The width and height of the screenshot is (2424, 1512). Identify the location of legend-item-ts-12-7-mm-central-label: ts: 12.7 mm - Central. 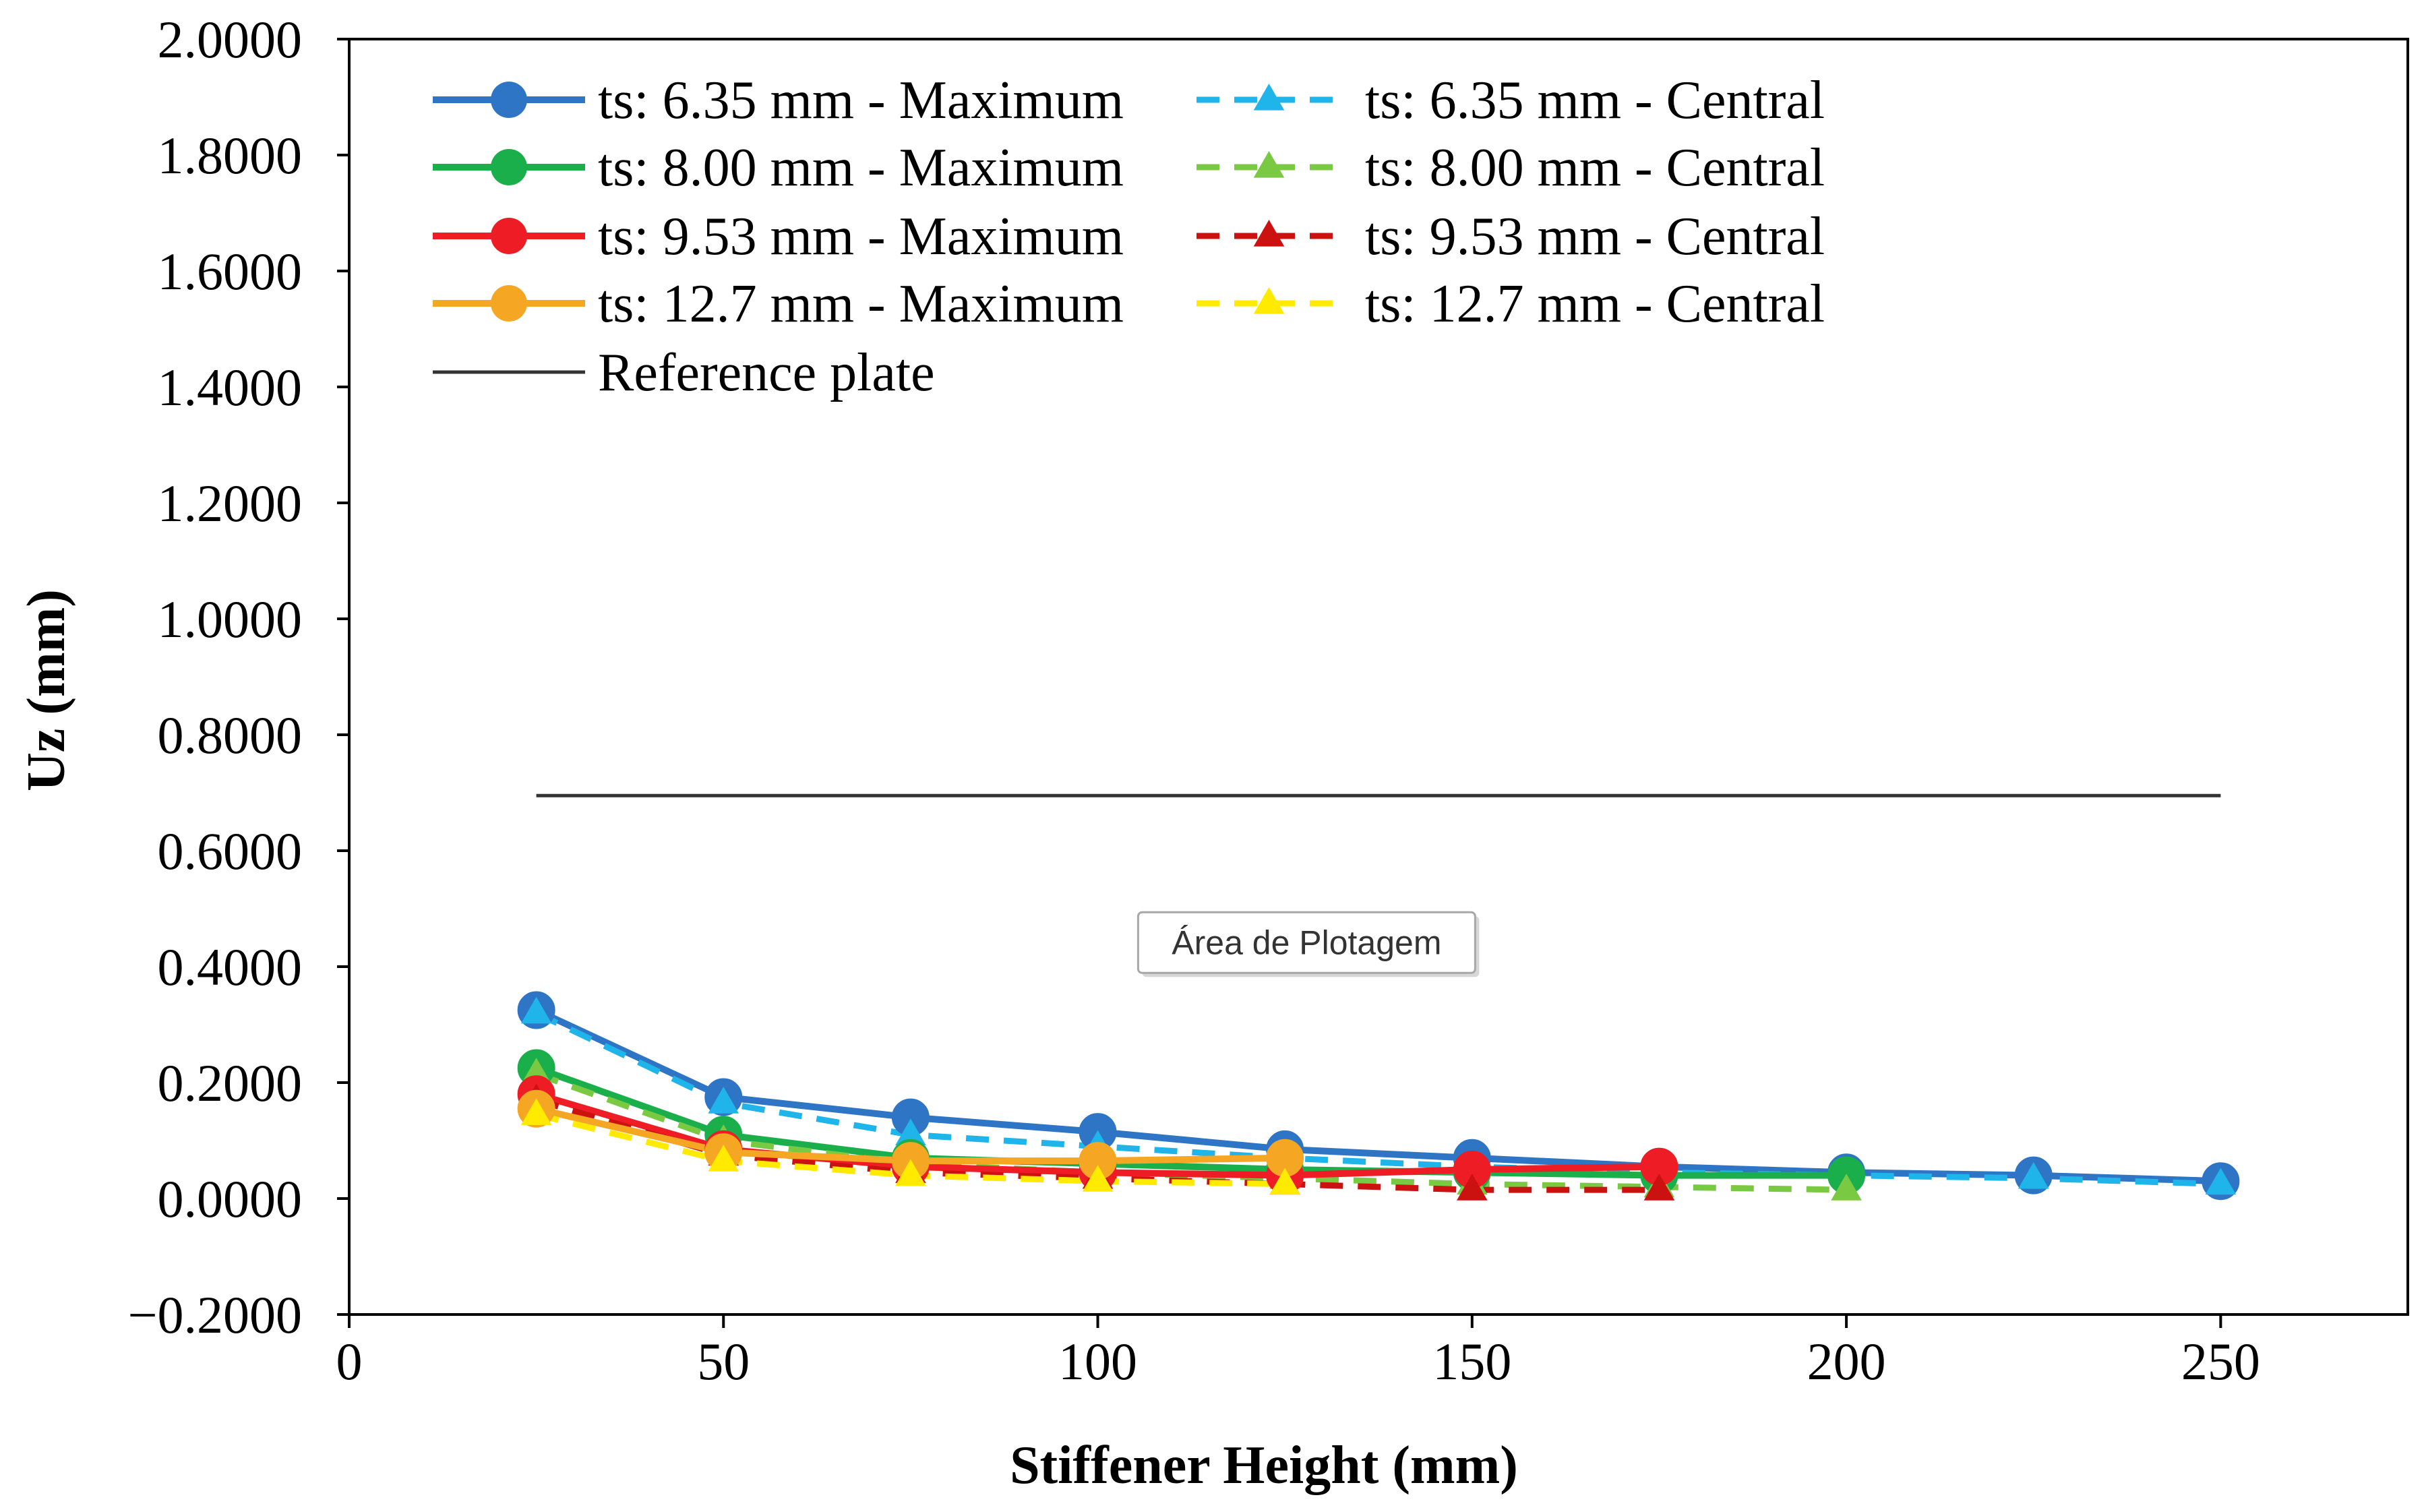
(1595, 304).